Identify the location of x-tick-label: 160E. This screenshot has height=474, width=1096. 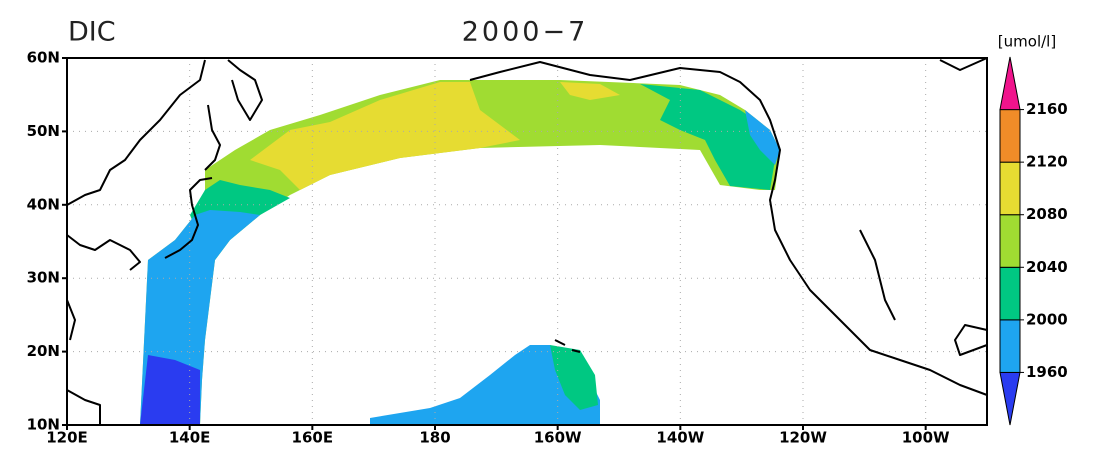
(313, 438).